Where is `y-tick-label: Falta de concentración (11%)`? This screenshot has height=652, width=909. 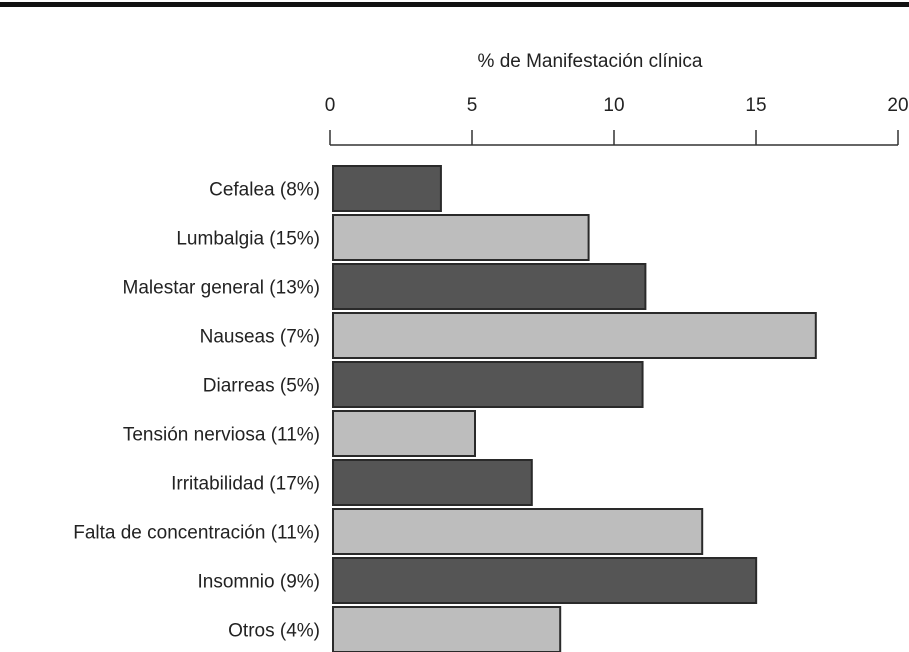 y-tick-label: Falta de concentración (11%) is located at coordinates (196, 533).